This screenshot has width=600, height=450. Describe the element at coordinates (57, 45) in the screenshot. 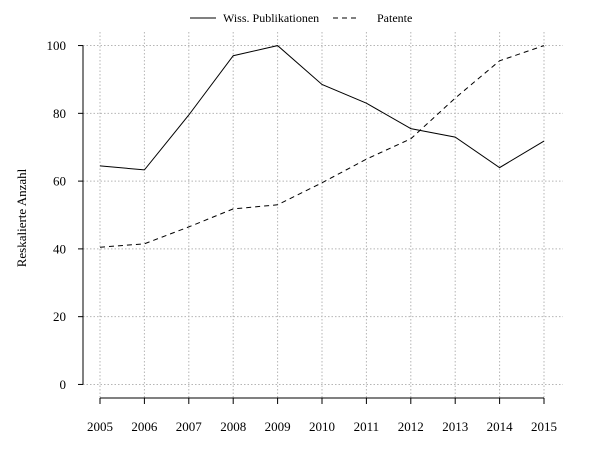

I see `y-tick-label: 100` at that location.